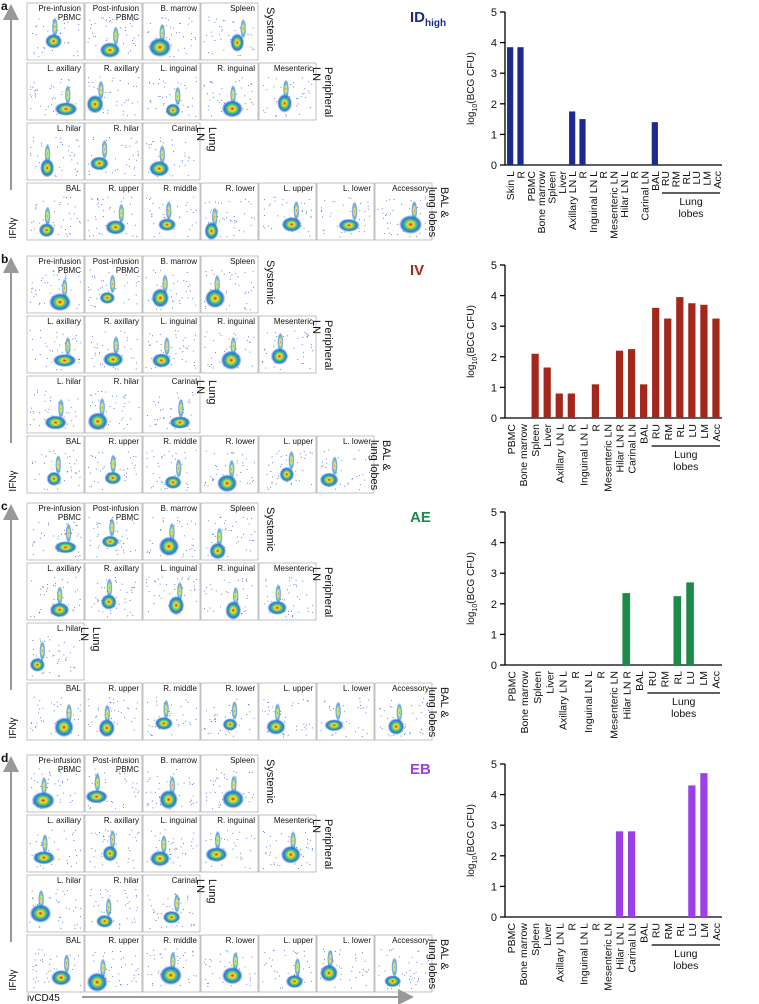 This screenshot has width=759, height=1004. What do you see at coordinates (576, 675) in the screenshot?
I see `x-tick-label: R` at bounding box center [576, 675].